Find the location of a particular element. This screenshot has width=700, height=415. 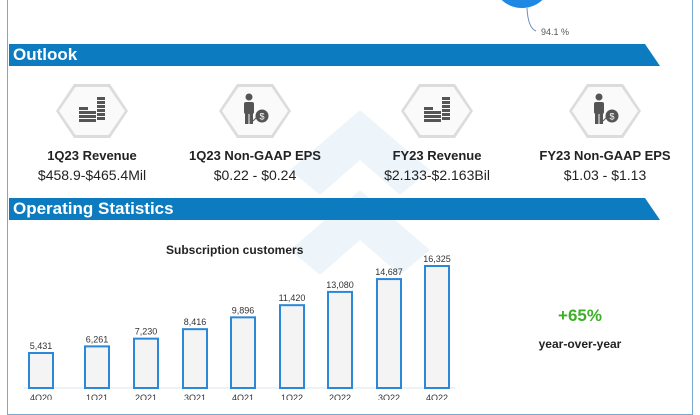

bar-4Q20 is located at coordinates (41, 370).